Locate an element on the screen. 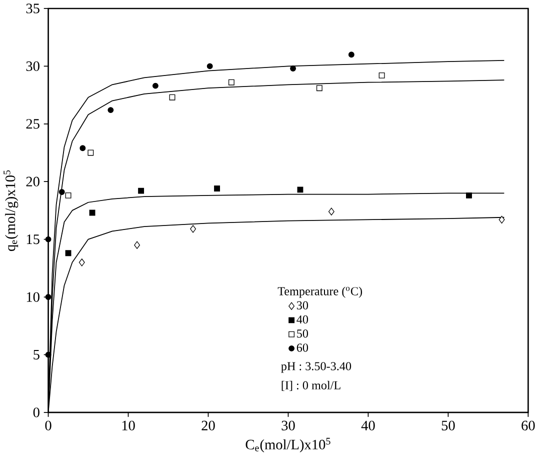  x-tick-label: 50 is located at coordinates (448, 425).